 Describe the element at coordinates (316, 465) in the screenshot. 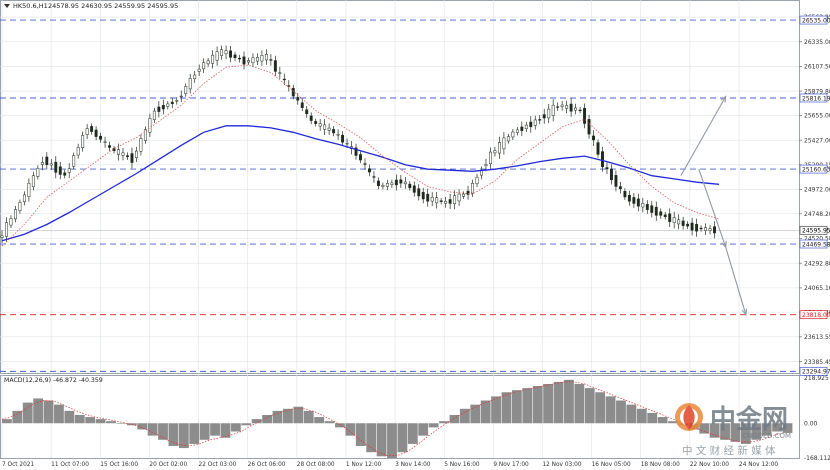

I see `time-tick-label: 28 Oct 08:00` at that location.